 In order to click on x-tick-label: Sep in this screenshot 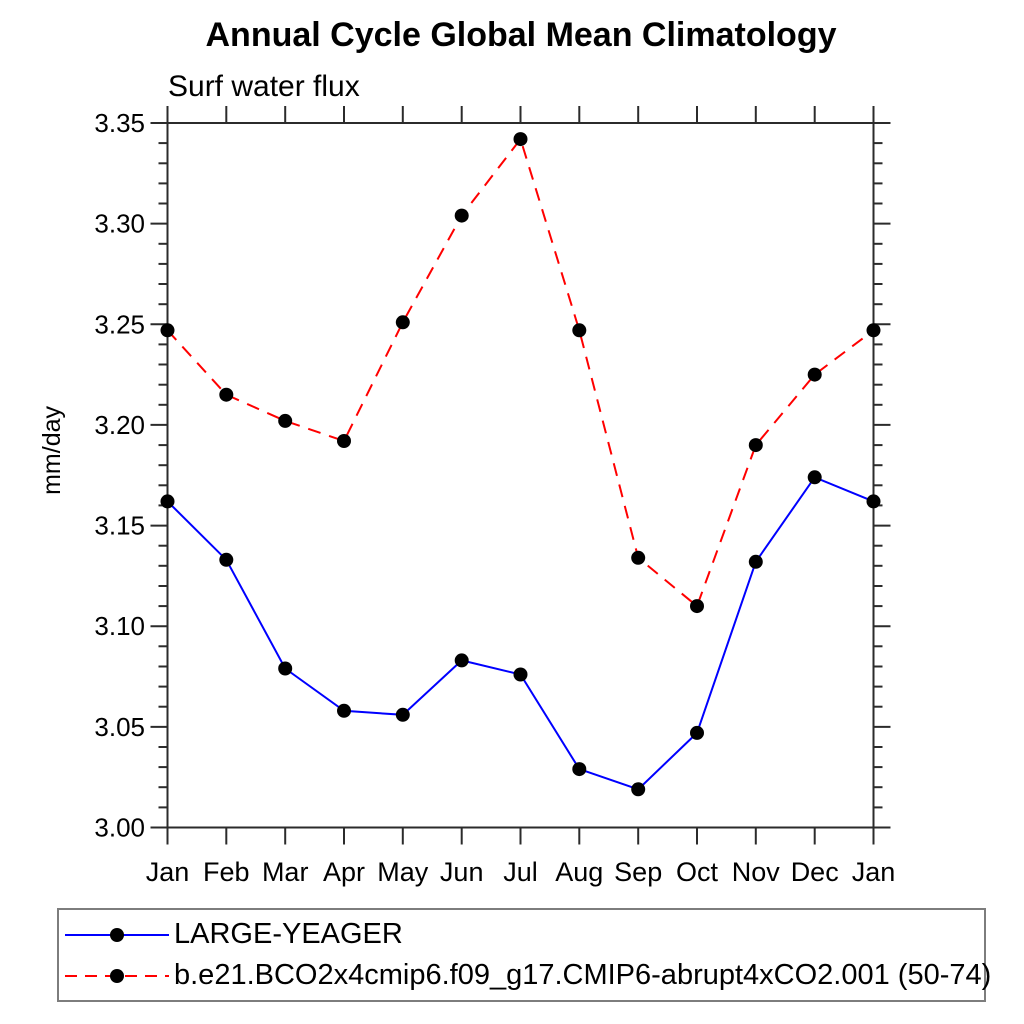, I will do `click(638, 872)`.